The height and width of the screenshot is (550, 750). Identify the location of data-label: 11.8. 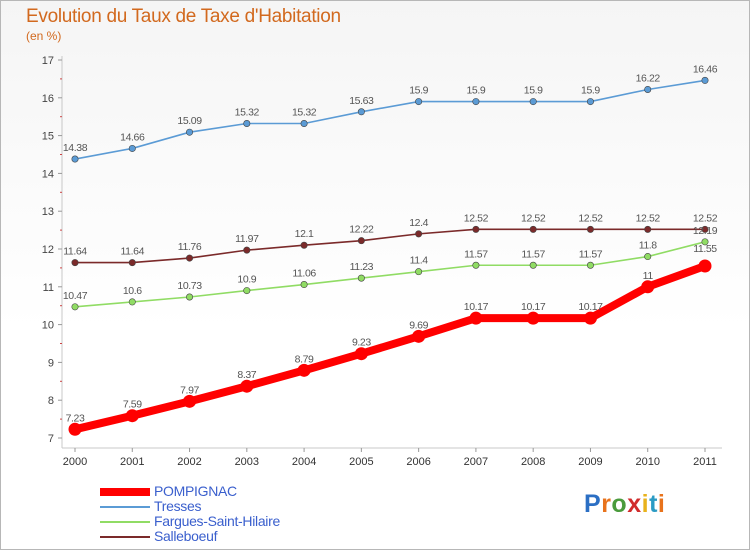
(648, 246).